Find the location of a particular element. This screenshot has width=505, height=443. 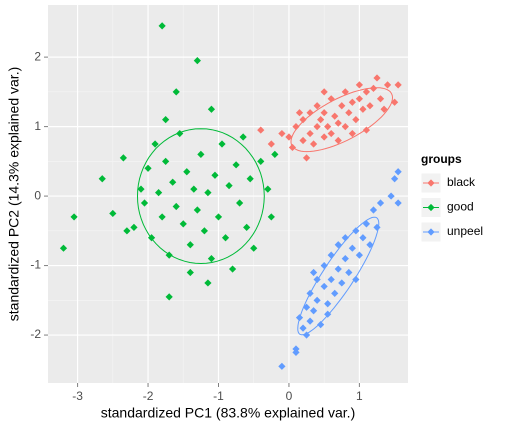

legend-label: black is located at coordinates (461, 182).